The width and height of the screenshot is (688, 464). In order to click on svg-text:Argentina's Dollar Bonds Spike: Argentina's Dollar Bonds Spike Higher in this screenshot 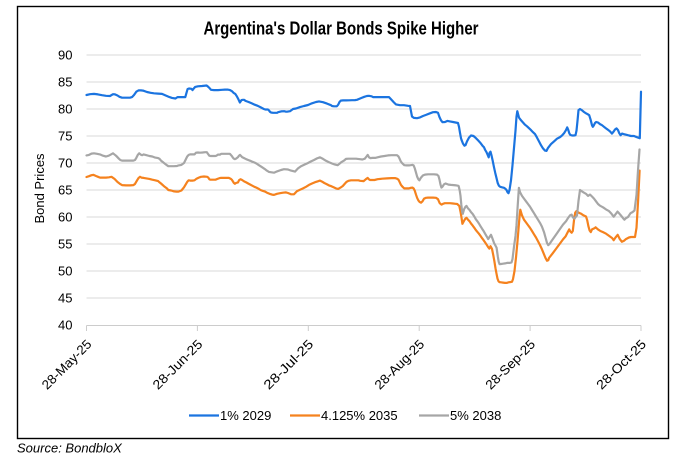, I will do `click(341, 29)`.